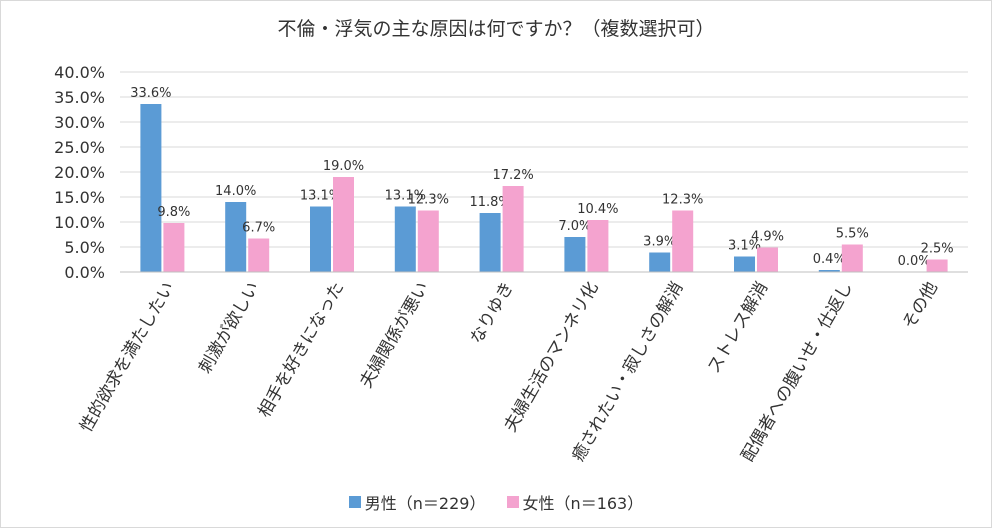  What do you see at coordinates (425, 503) in the screenshot?
I see `legend-label-male: 男性（n＝229）` at bounding box center [425, 503].